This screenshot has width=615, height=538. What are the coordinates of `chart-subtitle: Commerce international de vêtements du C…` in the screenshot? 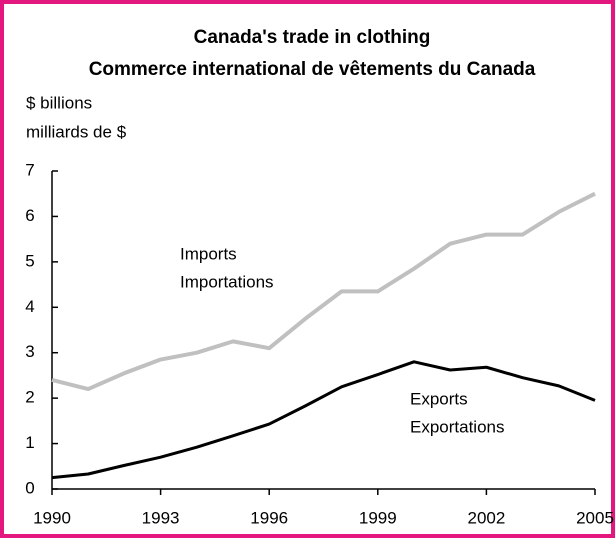 It's located at (312, 69).